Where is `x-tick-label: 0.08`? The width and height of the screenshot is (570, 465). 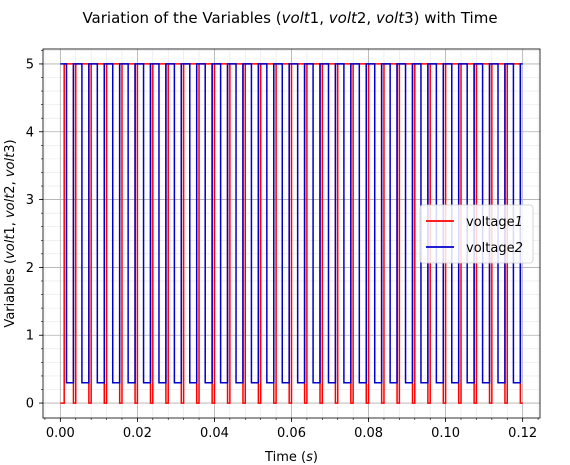 x-tick-label: 0.08 is located at coordinates (368, 433).